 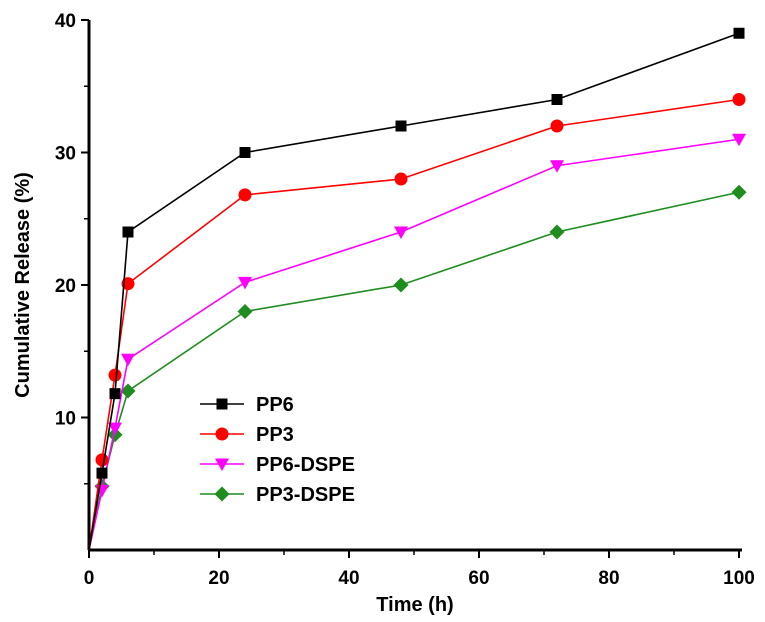 I want to click on legend-label: PP3-DSPE, so click(x=305, y=495).